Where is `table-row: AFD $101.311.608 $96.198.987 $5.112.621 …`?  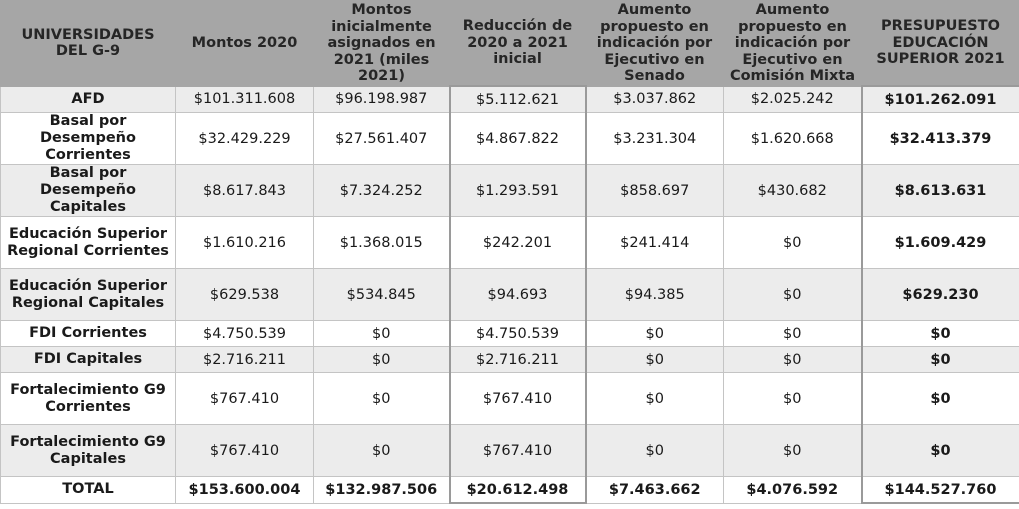
table-row: AFD $101.311.608 $96.198.987 $5.112.621 … is located at coordinates (509, 99).